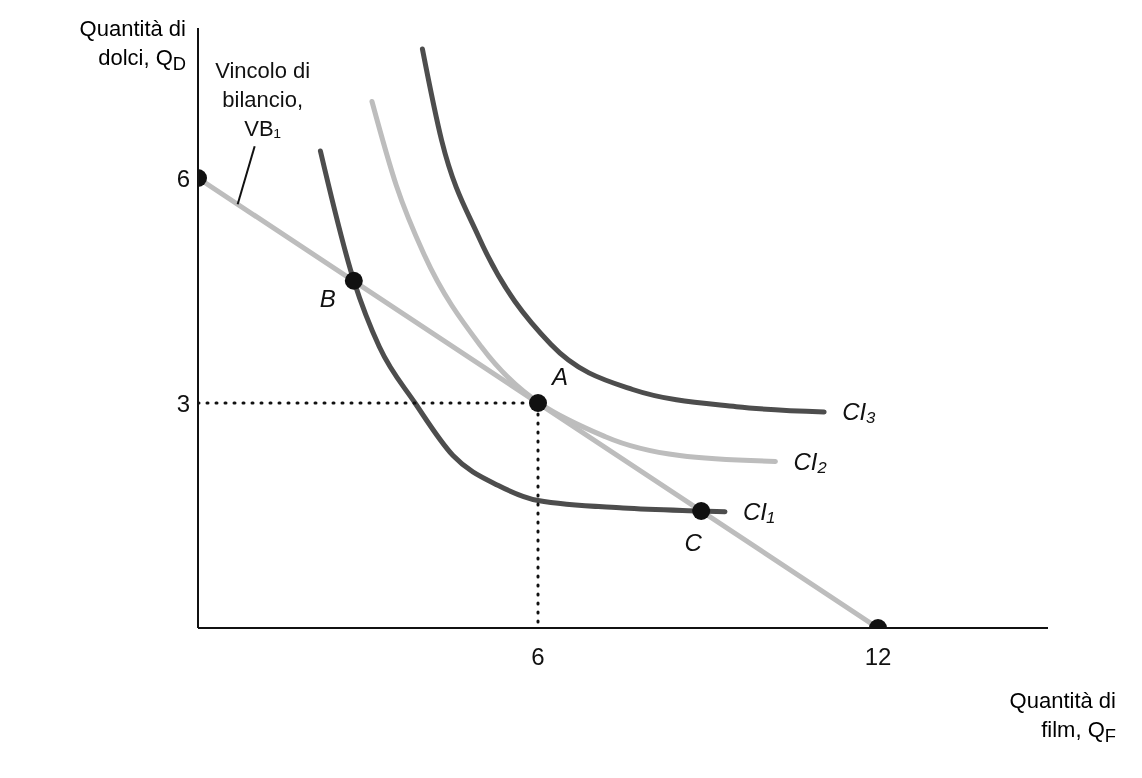 This screenshot has height=778, width=1142. I want to click on series-label: CI₃, so click(859, 411).